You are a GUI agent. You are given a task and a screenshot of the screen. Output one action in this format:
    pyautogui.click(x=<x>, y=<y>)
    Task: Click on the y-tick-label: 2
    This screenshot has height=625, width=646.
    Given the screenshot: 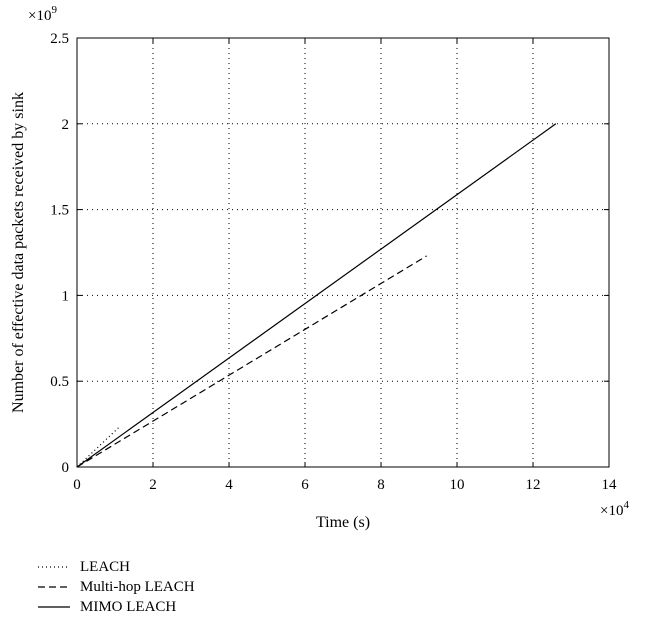 What is the action you would take?
    pyautogui.click(x=66, y=125)
    